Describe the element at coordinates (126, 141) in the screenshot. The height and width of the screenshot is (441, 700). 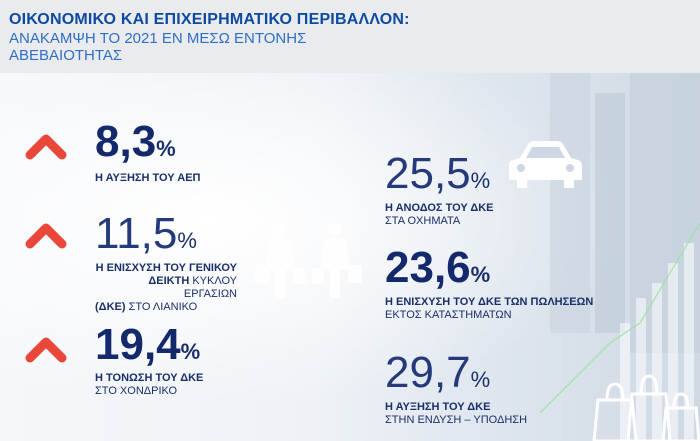
I see `stat-value: 8,3` at that location.